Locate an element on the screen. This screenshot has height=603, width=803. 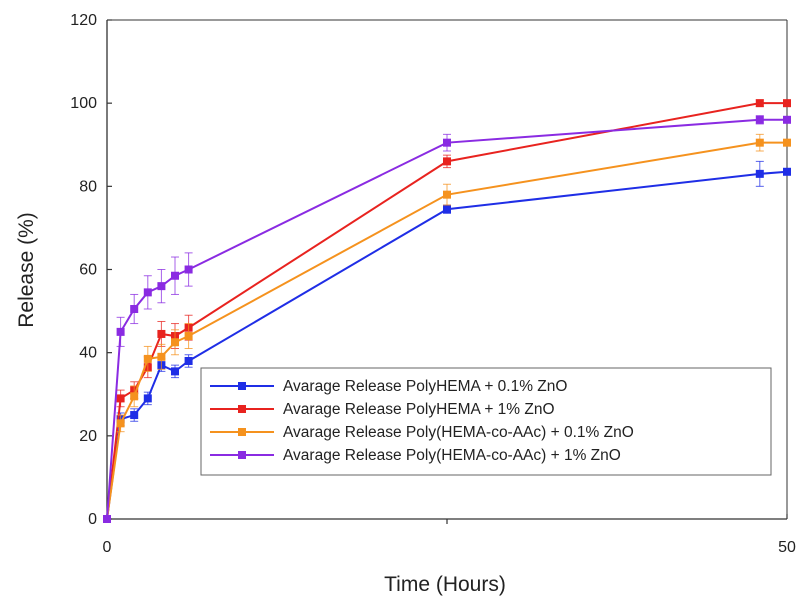
x-tick-label: 0 is located at coordinates (107, 547).